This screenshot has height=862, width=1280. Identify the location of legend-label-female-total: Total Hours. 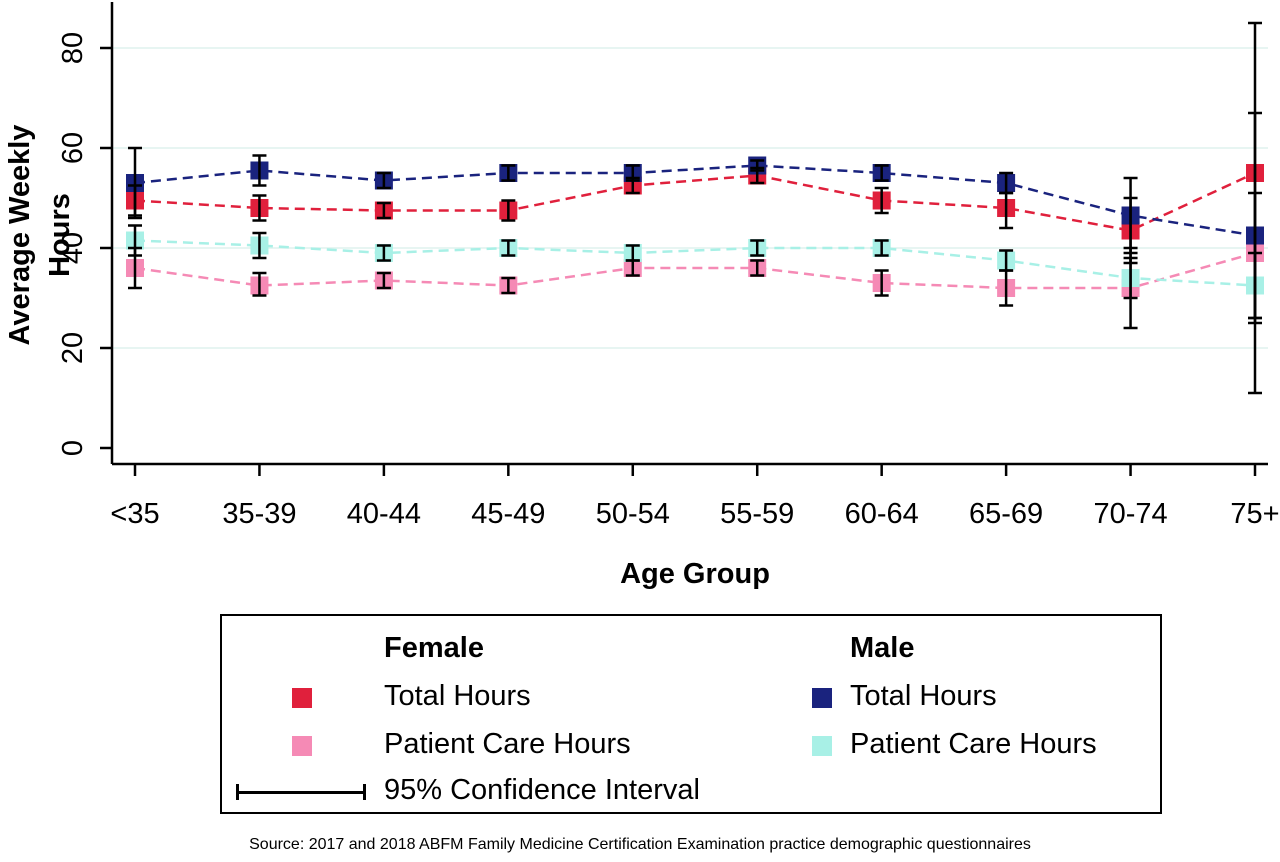
(457, 696).